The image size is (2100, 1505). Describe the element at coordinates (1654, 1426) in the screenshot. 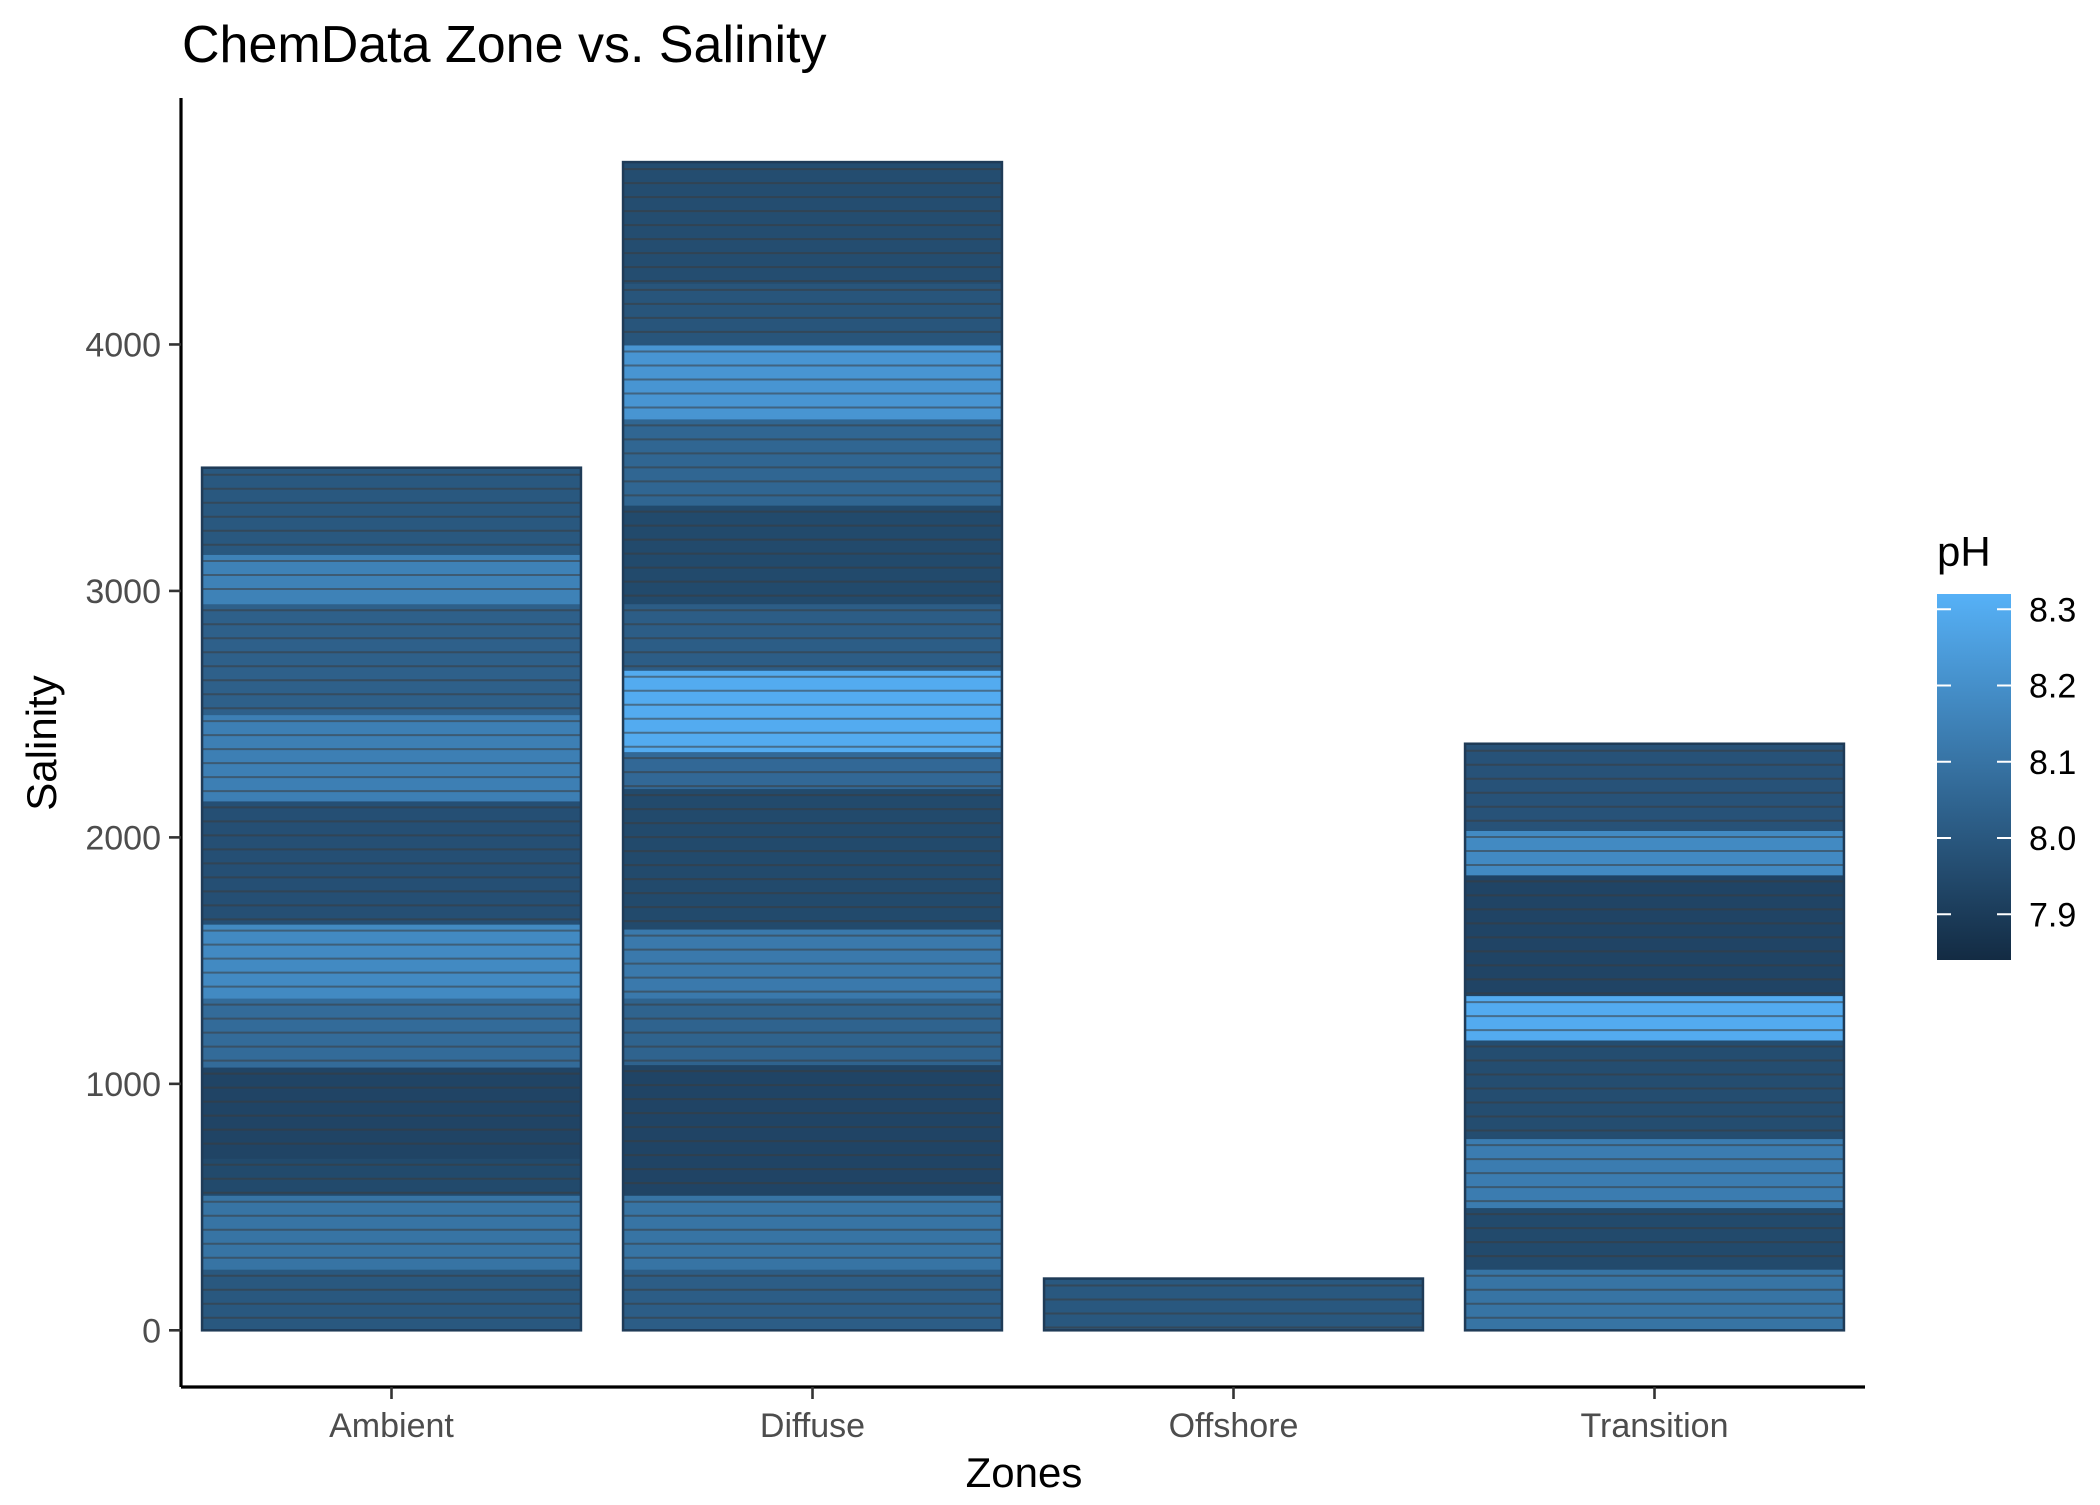

I see `x-tick-label: Transition` at that location.